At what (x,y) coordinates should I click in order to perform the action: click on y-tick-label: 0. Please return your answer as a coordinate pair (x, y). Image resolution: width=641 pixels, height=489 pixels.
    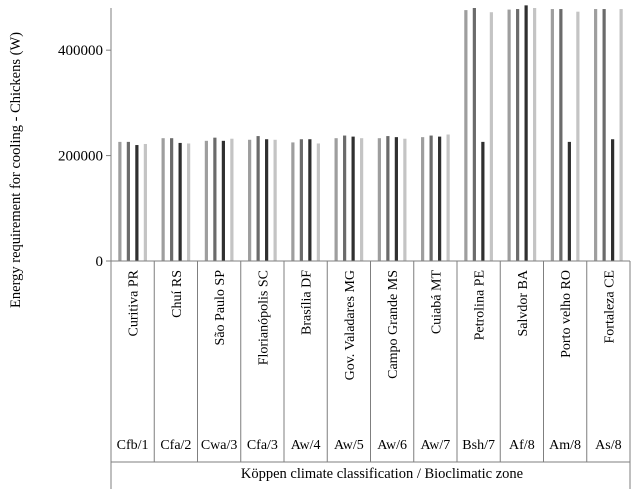
    Looking at the image, I should click on (100, 262).